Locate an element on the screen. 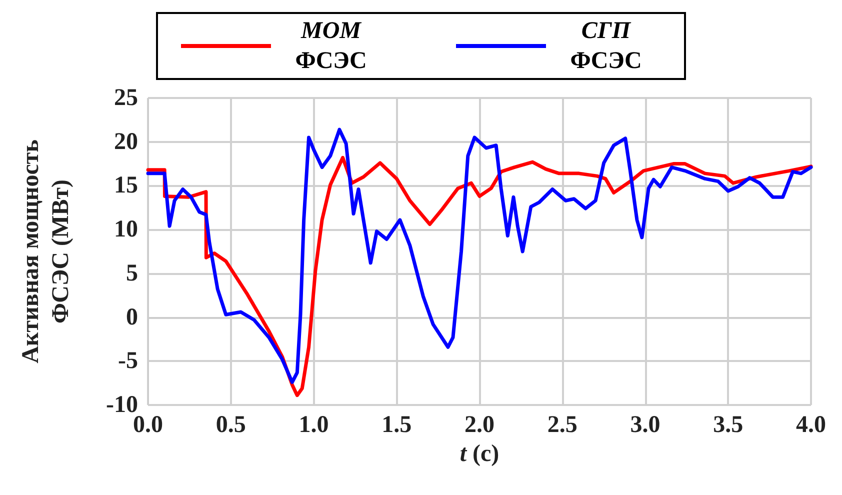 This screenshot has height=495, width=842. legend-label: МОМ ФСЭС is located at coordinates (331, 46).